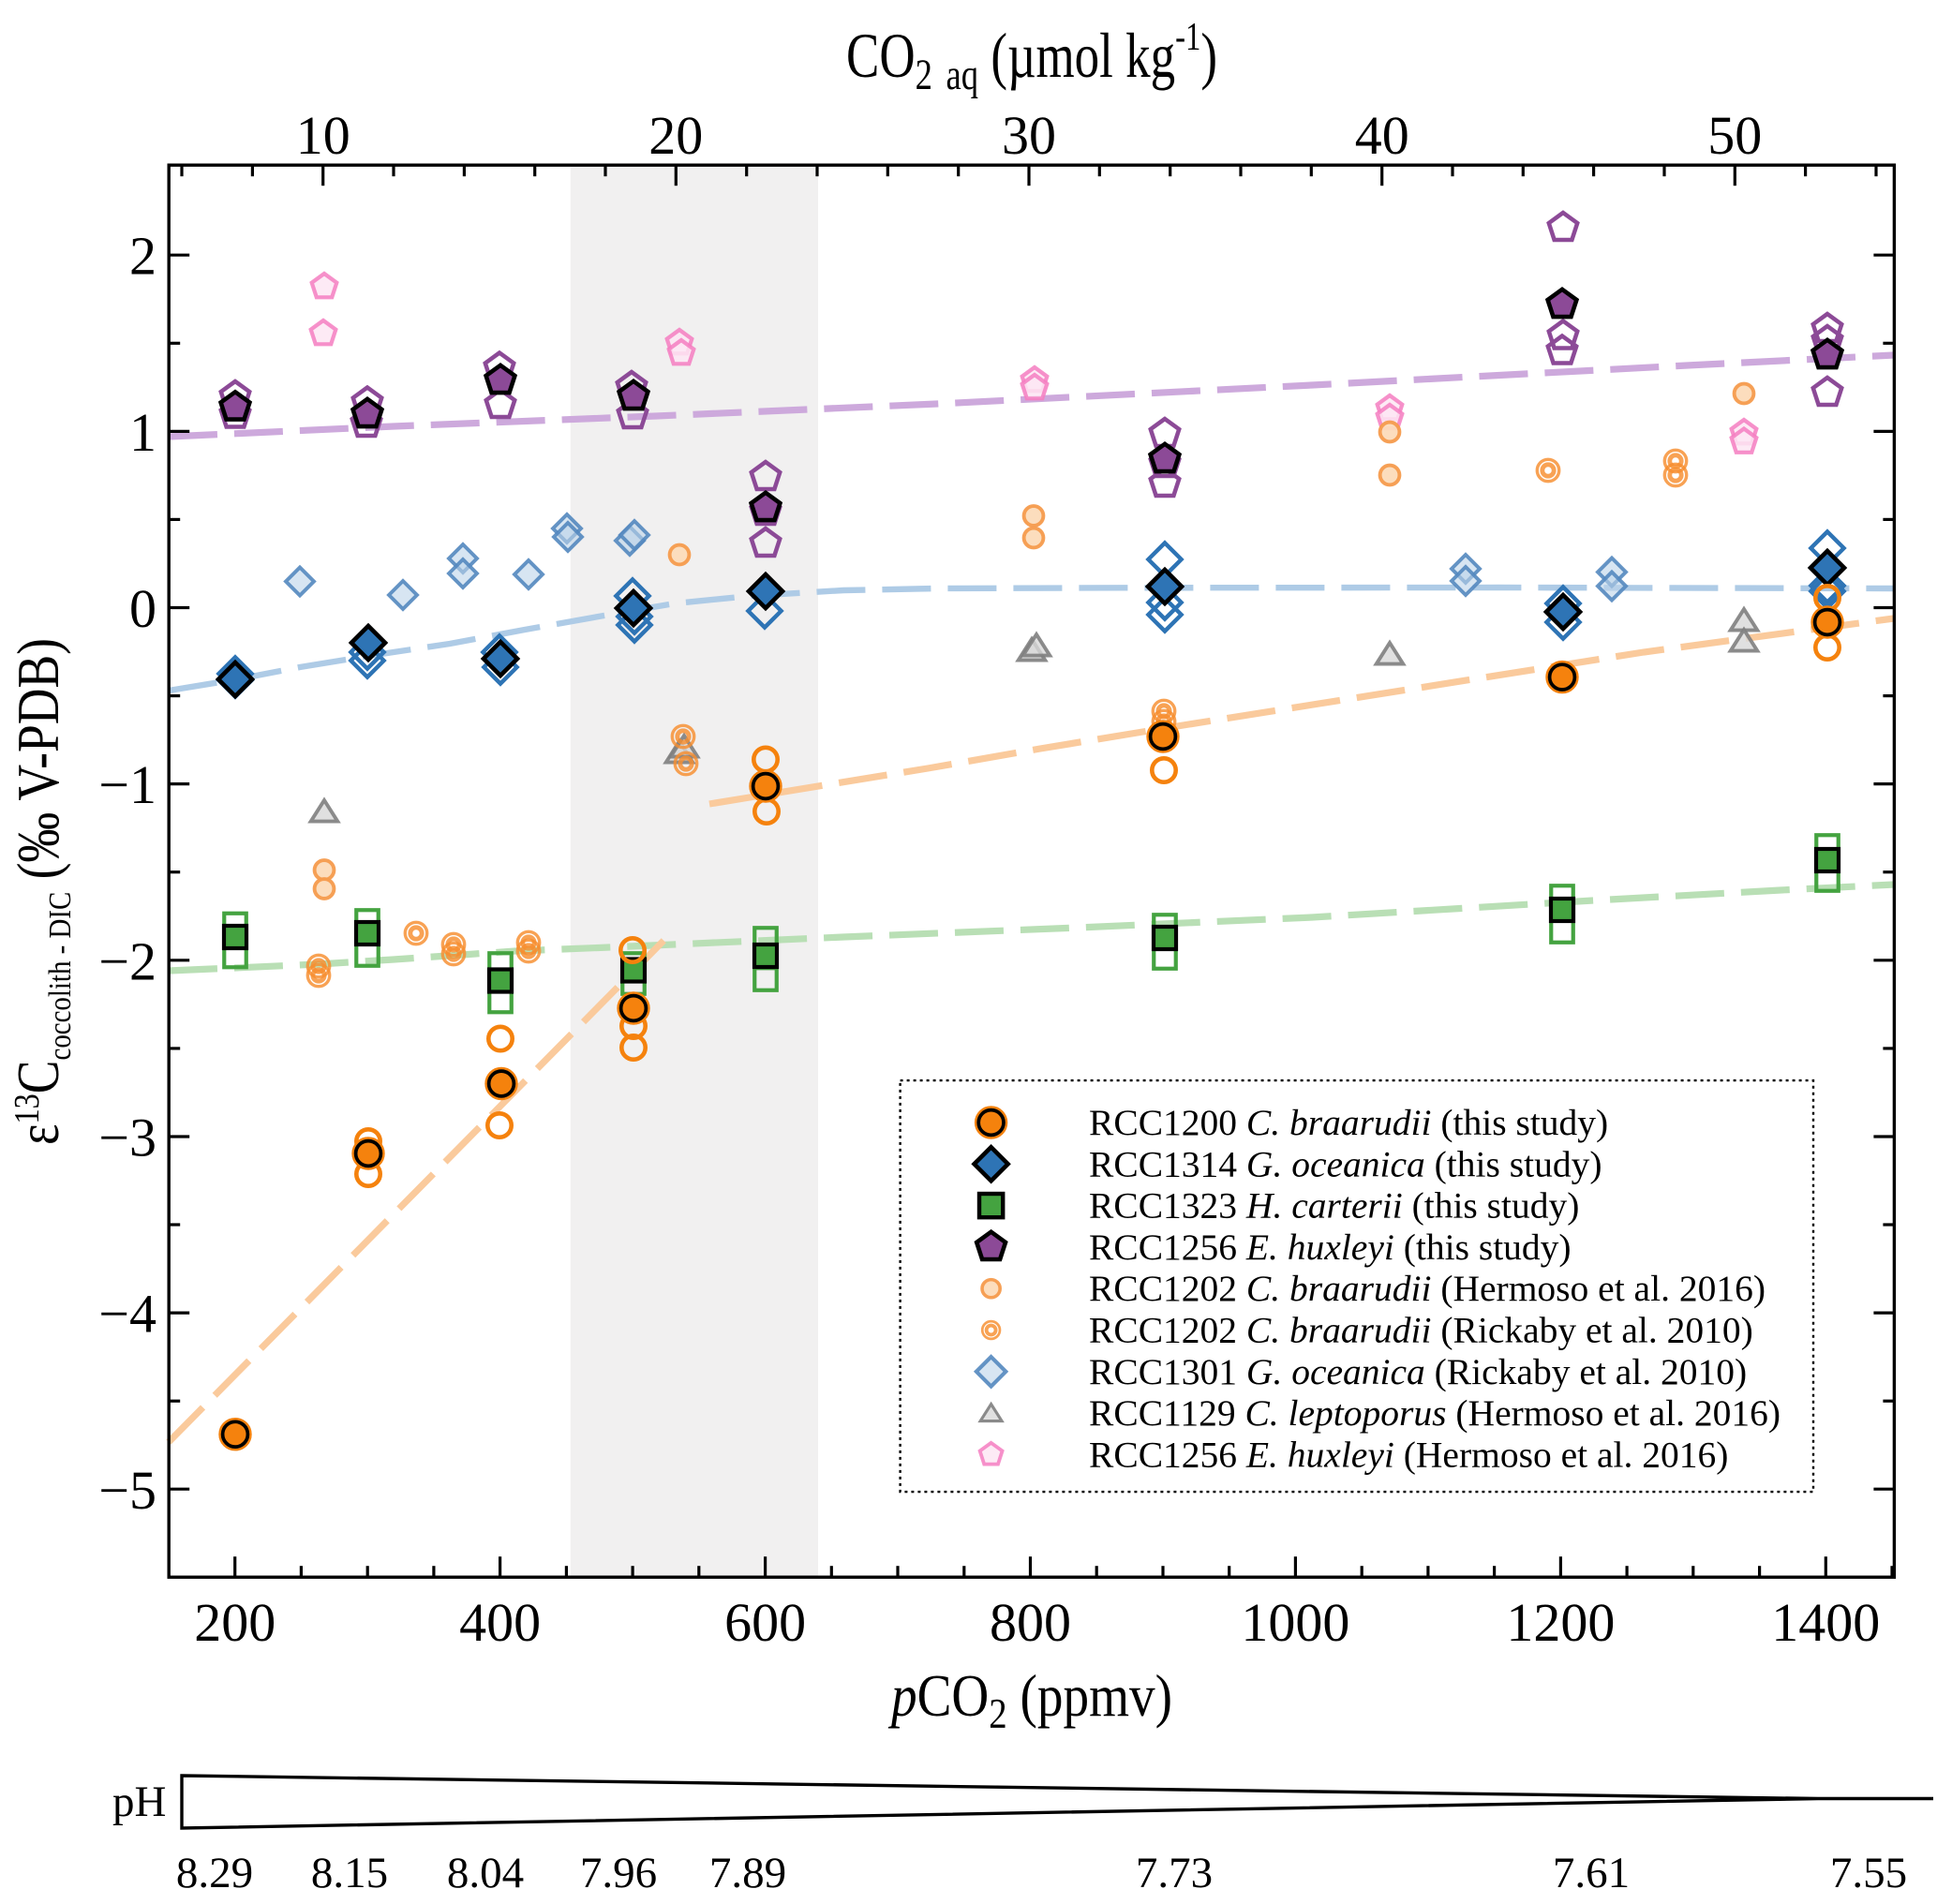  What do you see at coordinates (1825, 1622) in the screenshot?
I see `svg-text: 1400` at bounding box center [1825, 1622].